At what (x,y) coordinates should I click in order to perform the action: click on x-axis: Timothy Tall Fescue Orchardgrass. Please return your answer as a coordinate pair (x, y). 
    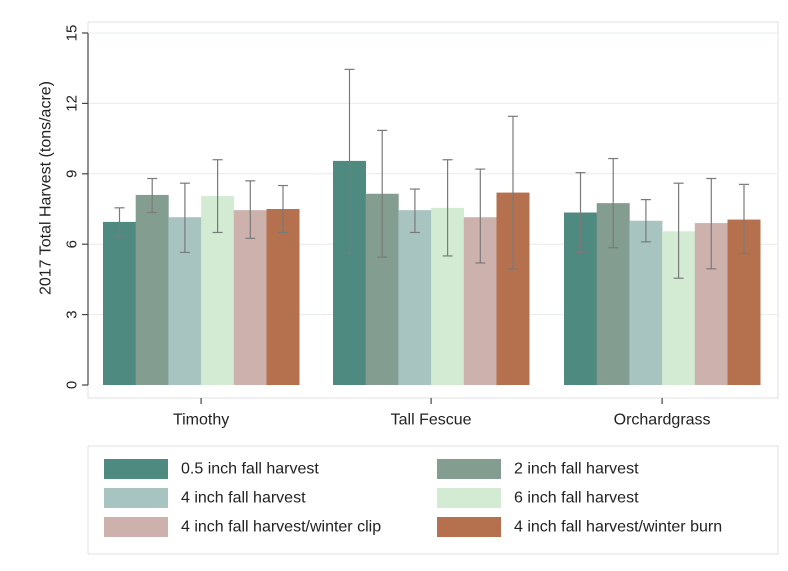
    Looking at the image, I should click on (442, 413).